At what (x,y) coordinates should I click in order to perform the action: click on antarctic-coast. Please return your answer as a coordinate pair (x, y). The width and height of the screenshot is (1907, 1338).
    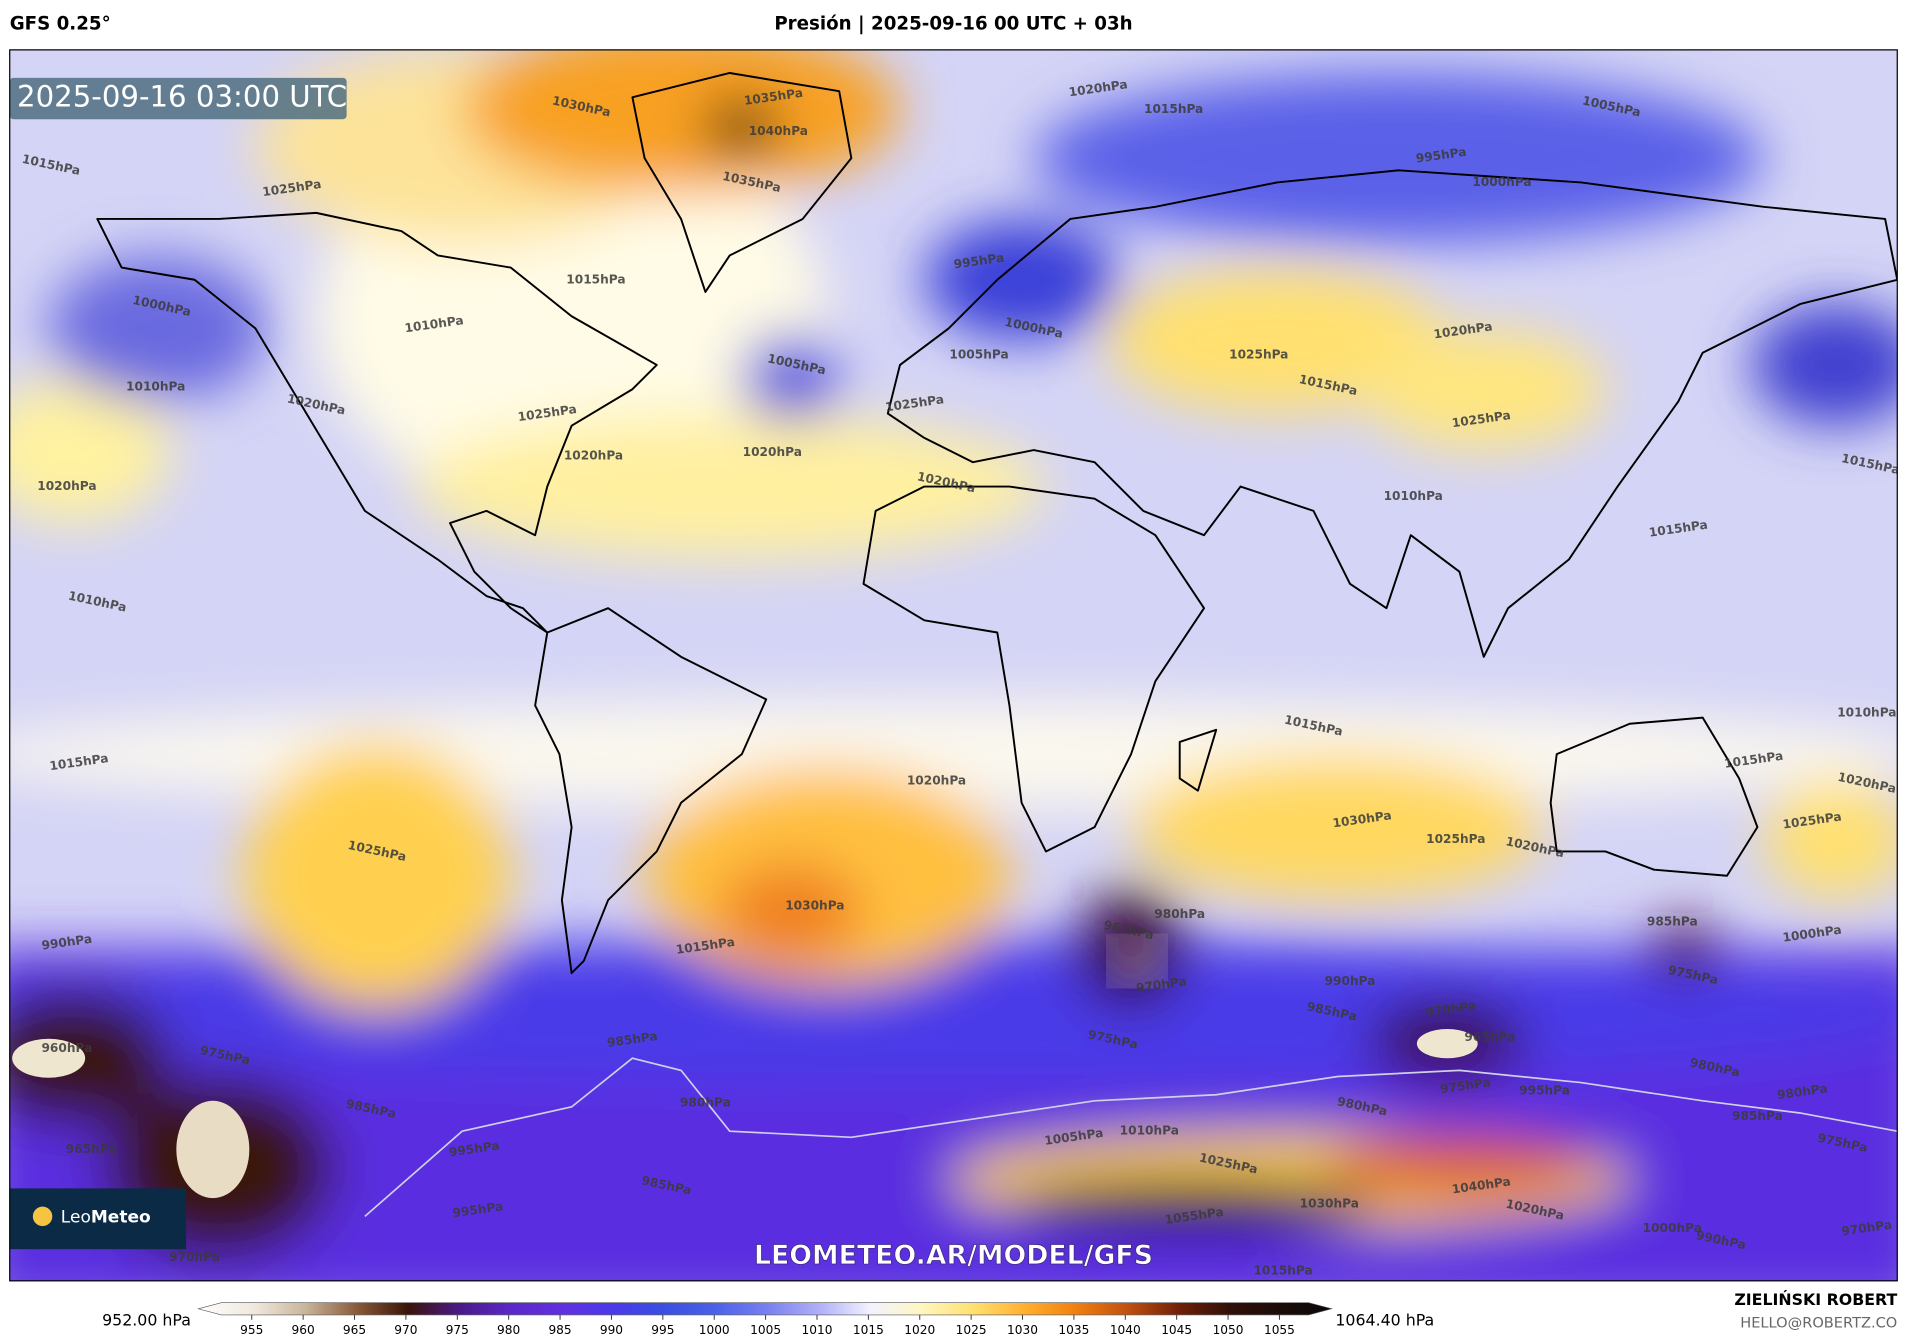
    Looking at the image, I should click on (1131, 1137).